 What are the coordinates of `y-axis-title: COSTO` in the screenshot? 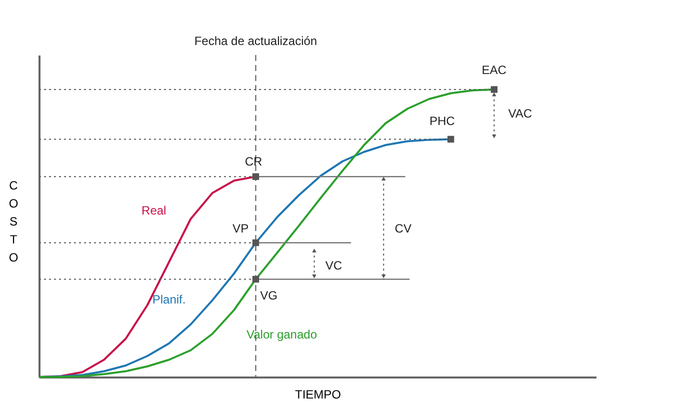 It's located at (13, 221).